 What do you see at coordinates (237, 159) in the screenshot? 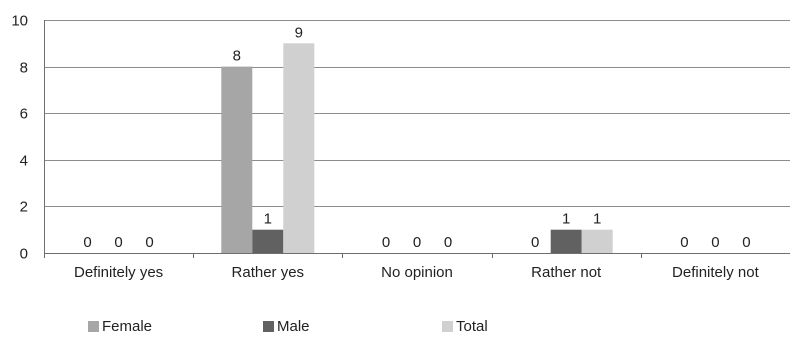
I see `bar-female-rather-yes` at bounding box center [237, 159].